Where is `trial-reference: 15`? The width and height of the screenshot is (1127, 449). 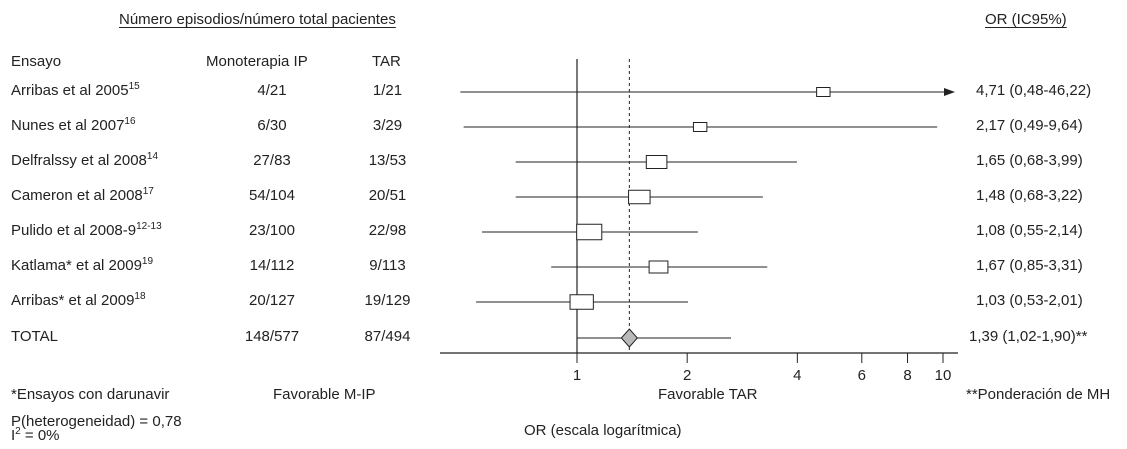
trial-reference: 15 is located at coordinates (134, 86).